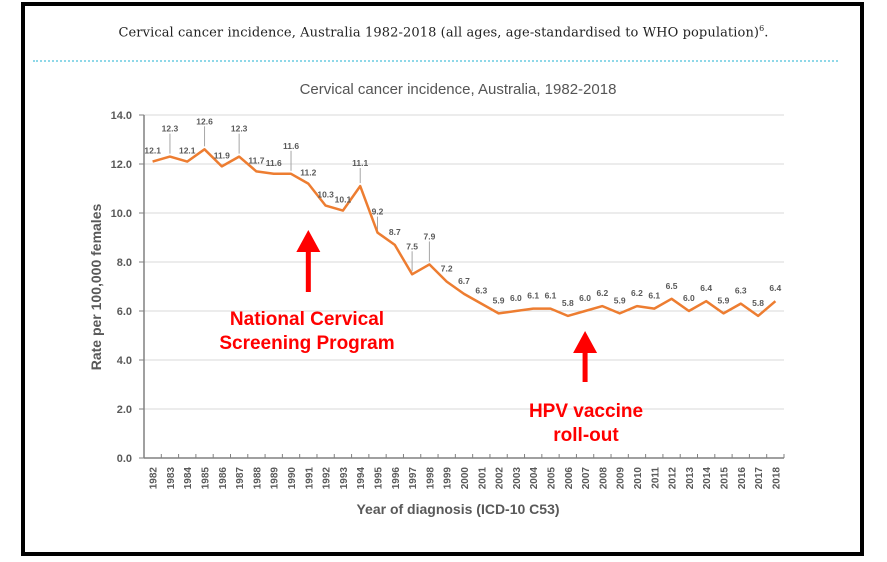 The image size is (887, 562). What do you see at coordinates (448, 478) in the screenshot?
I see `x-tick-label: 1999` at bounding box center [448, 478].